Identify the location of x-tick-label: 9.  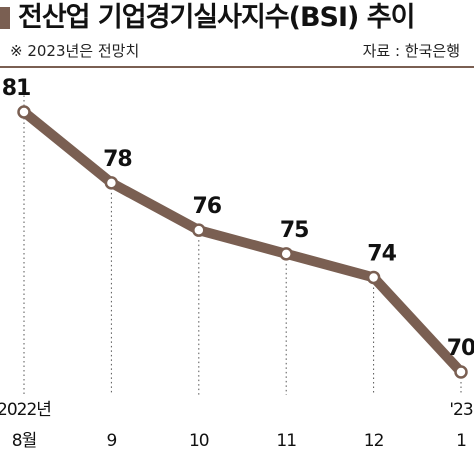
(111, 441).